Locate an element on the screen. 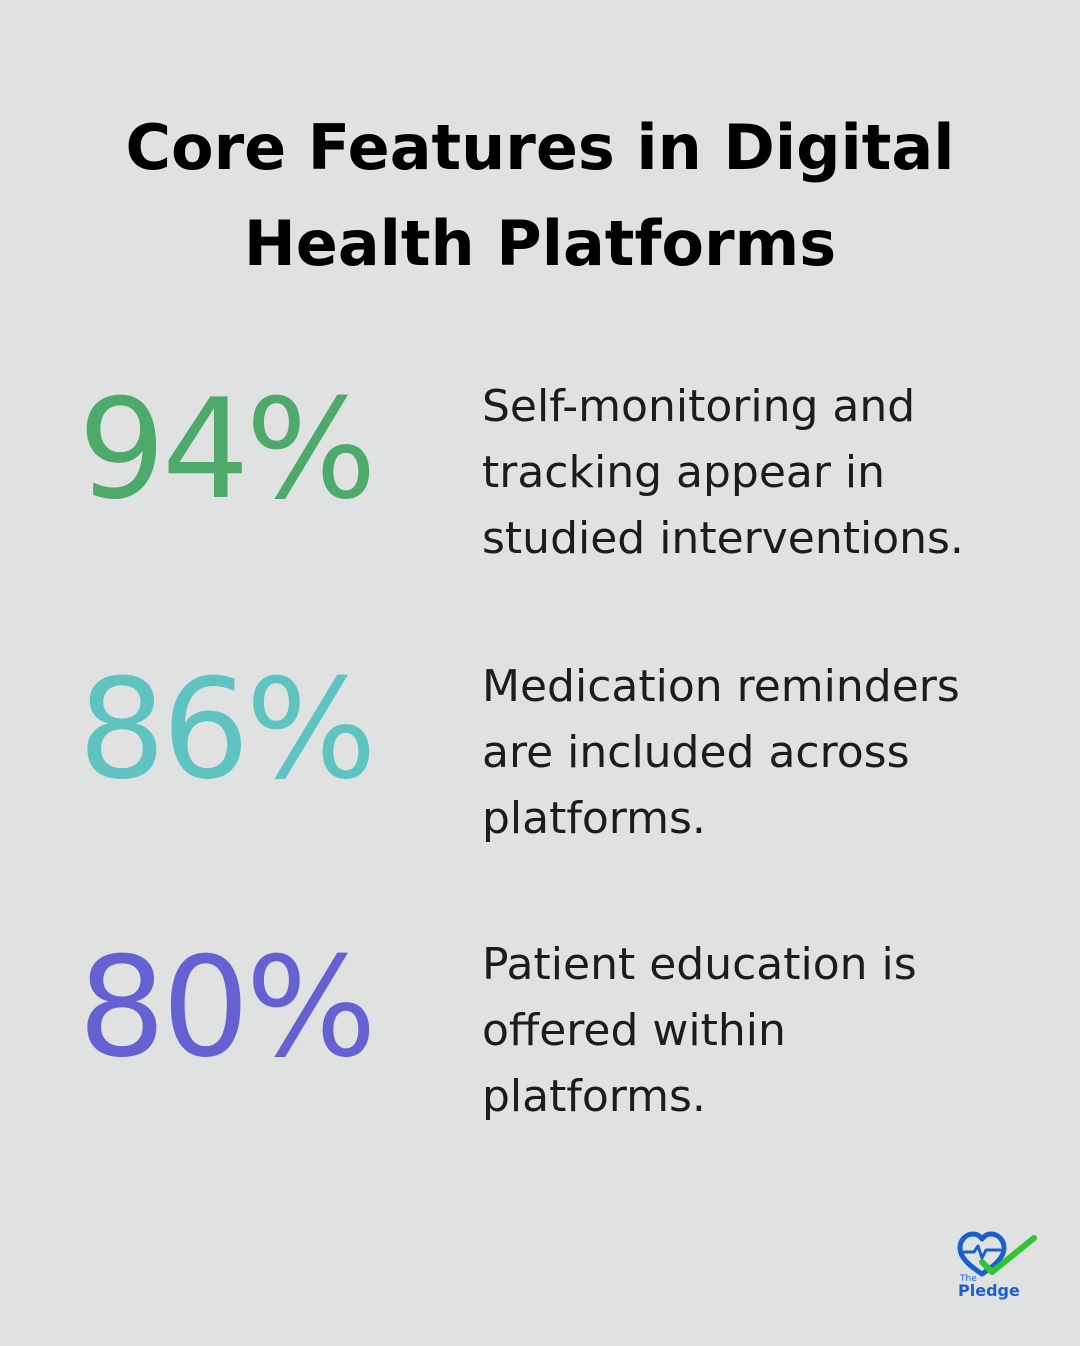  stat-description-line: offered within is located at coordinates (634, 1030).